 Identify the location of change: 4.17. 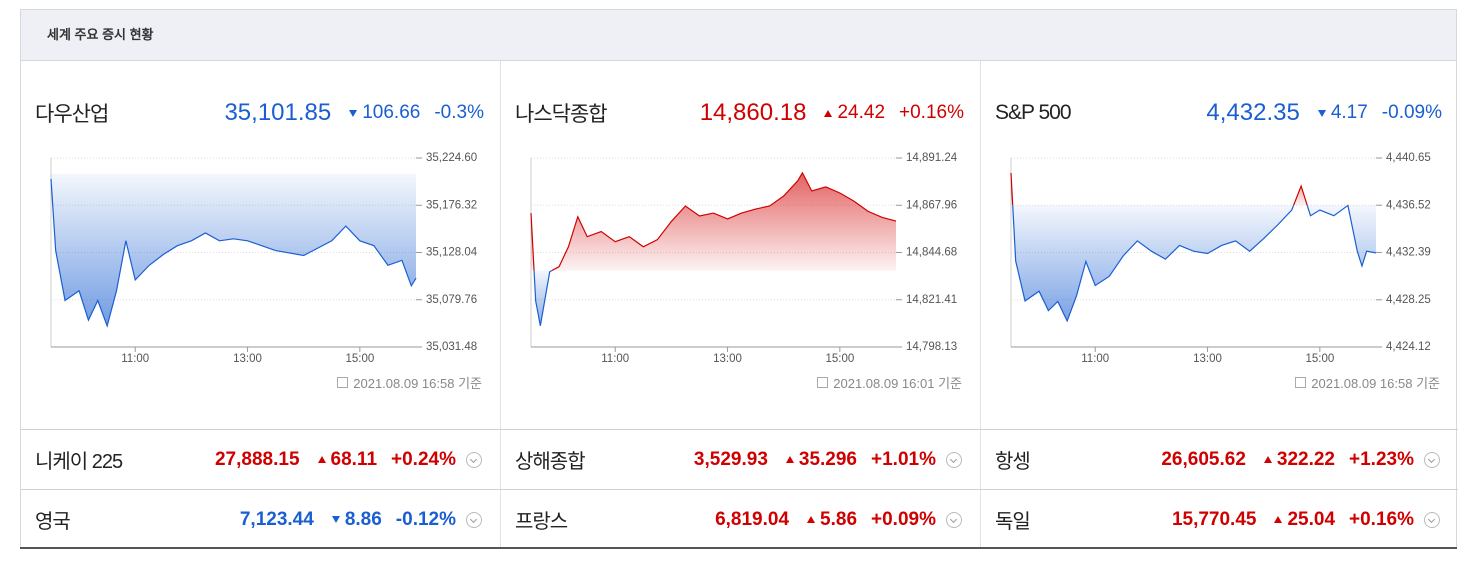
(1342, 113).